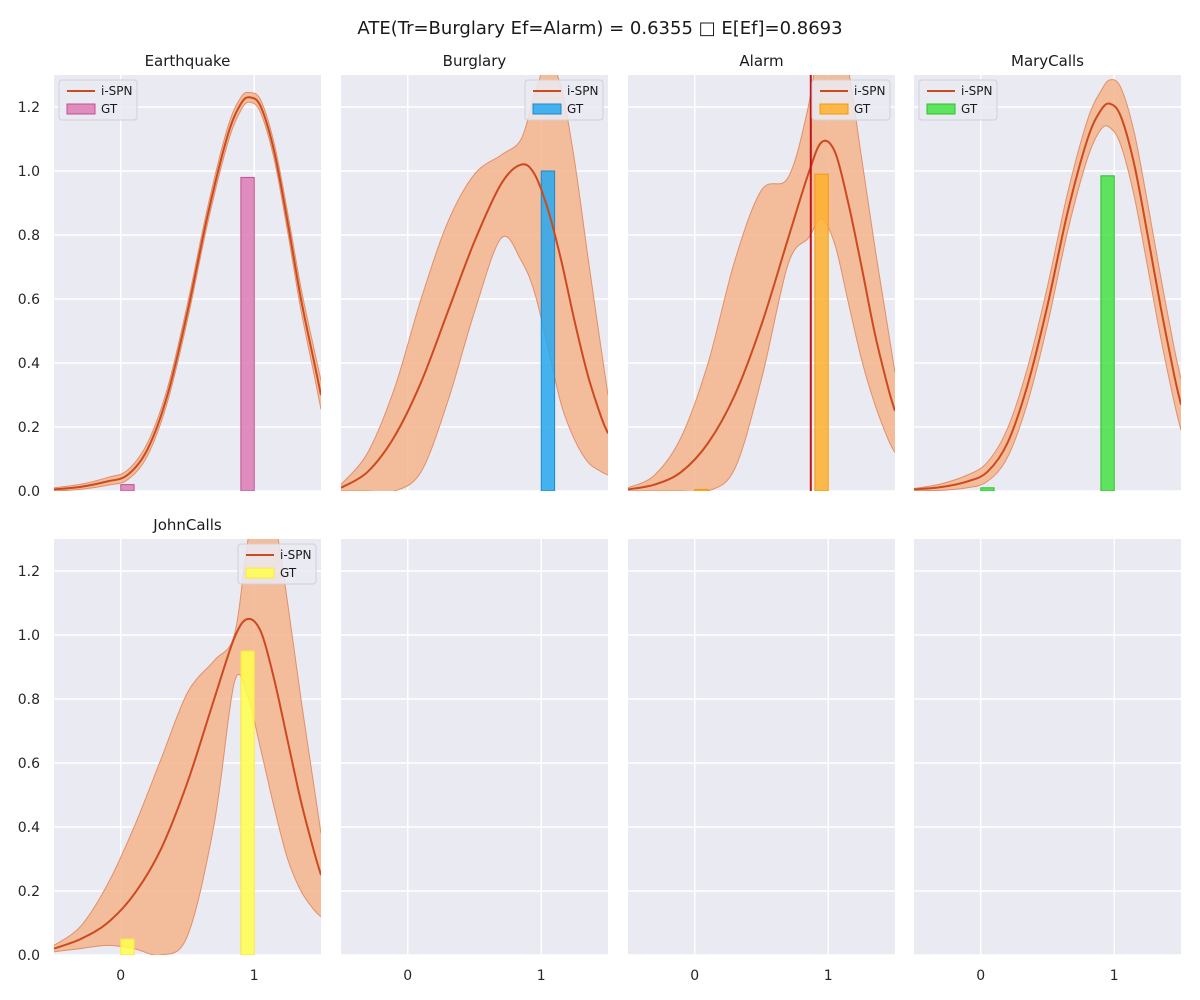 This screenshot has width=1200, height=1000. I want to click on panel-title: Alarm, so click(761, 61).